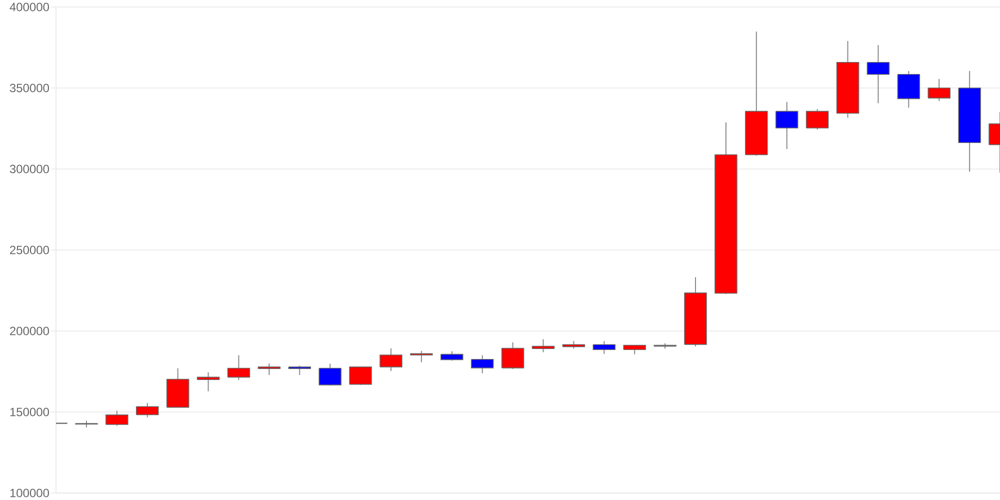  I want to click on y-tick-label: 350000, so click(29, 88).